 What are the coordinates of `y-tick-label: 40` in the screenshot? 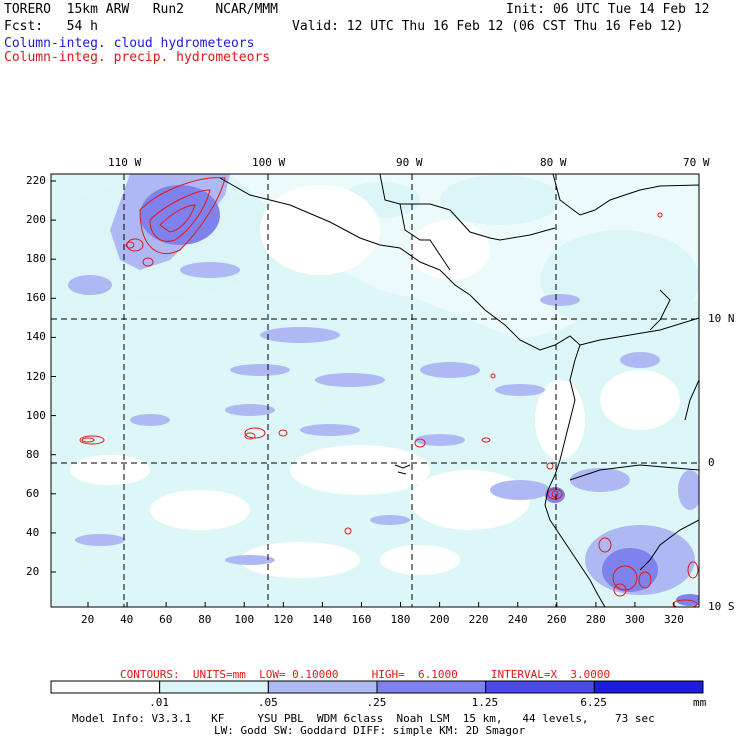 It's located at (33, 532).